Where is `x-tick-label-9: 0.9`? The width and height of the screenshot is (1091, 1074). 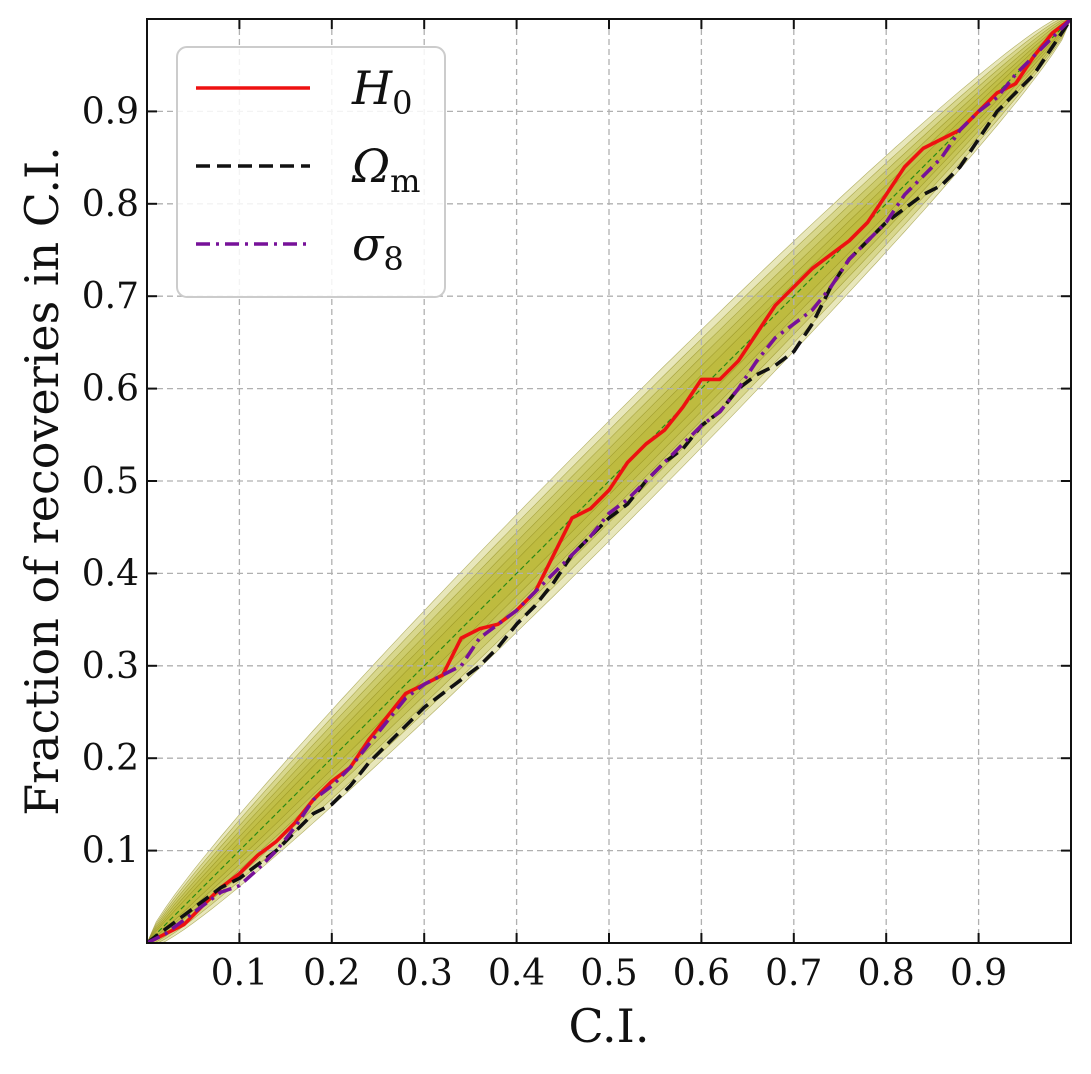 x-tick-label-9: 0.9 is located at coordinates (978, 973).